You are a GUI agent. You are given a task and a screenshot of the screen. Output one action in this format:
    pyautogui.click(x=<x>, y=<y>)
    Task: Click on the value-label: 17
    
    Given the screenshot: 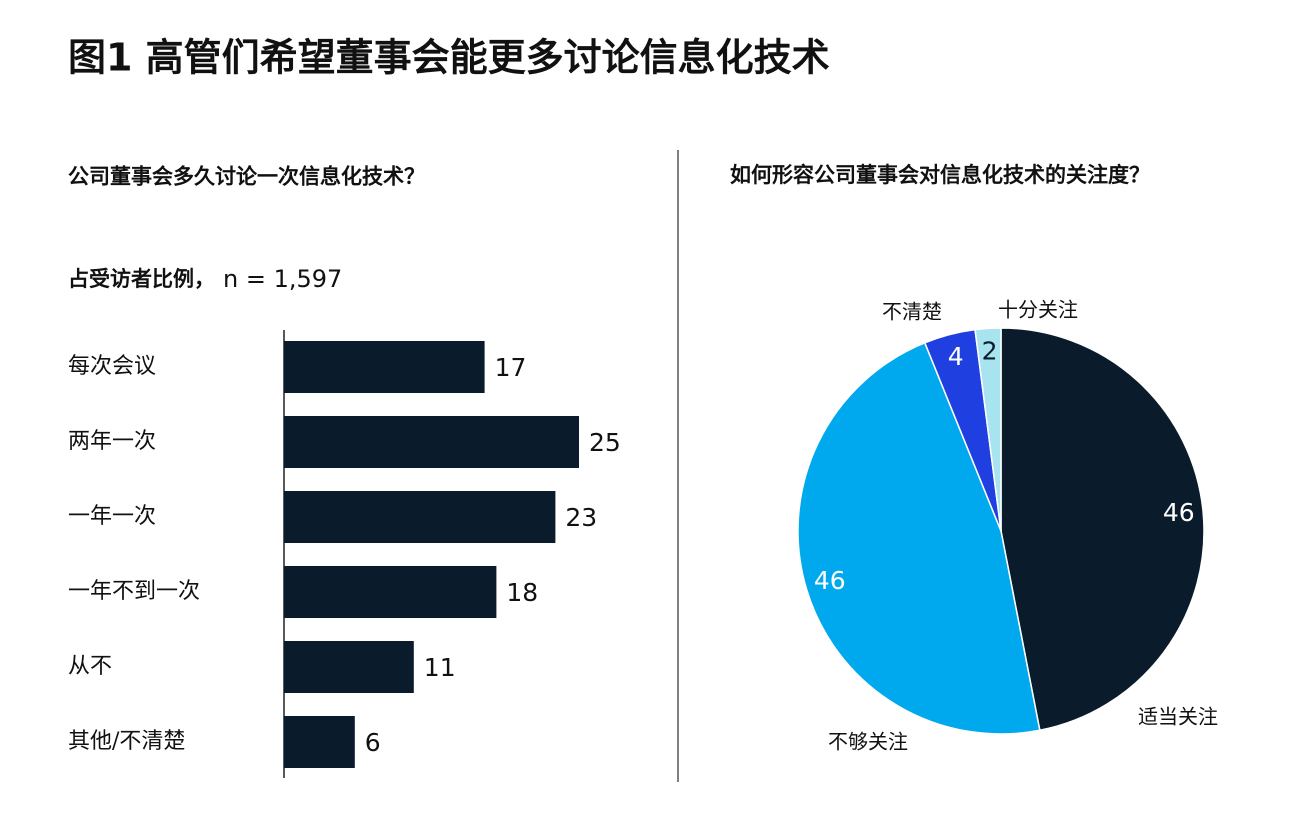 What is the action you would take?
    pyautogui.click(x=511, y=367)
    